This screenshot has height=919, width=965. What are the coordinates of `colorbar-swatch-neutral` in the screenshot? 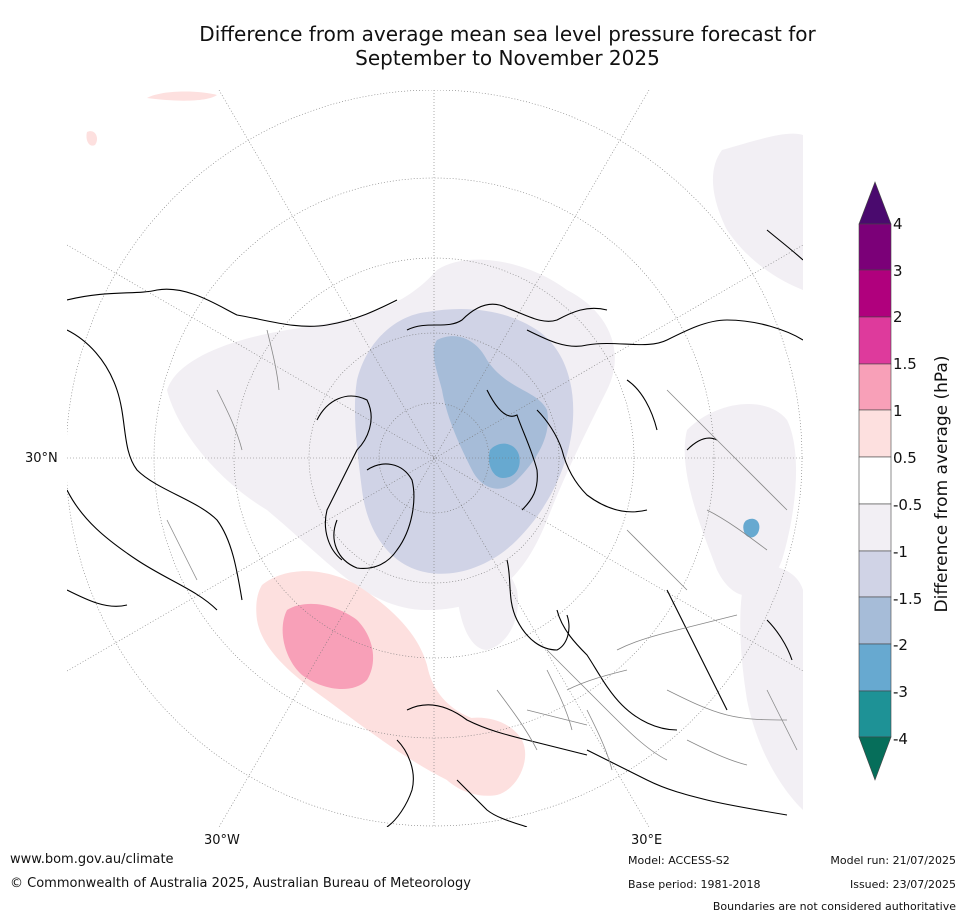 It's located at (875, 480).